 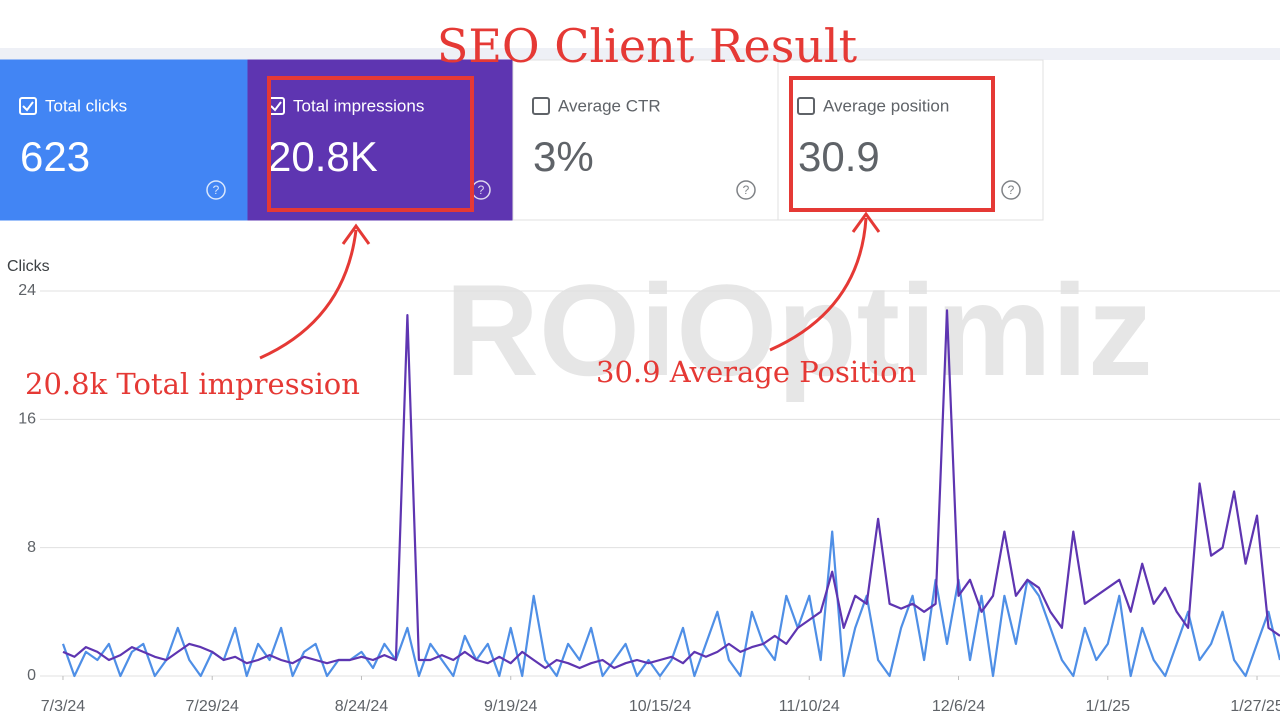 I want to click on x-tick-label: 11/10/24, so click(x=809, y=706).